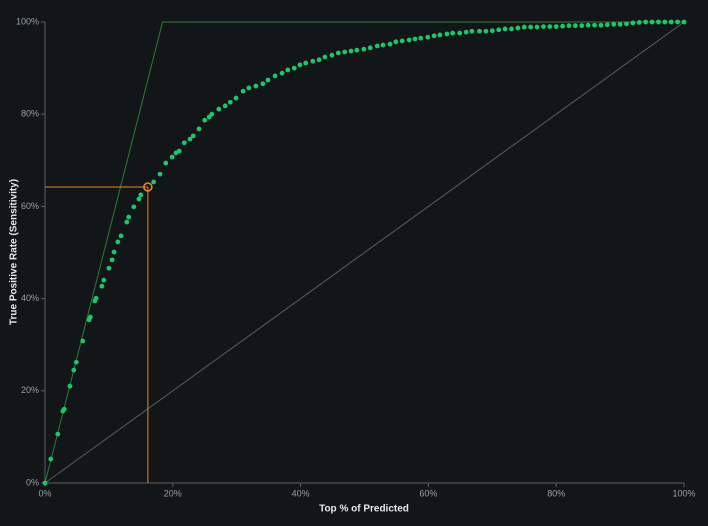 This screenshot has width=708, height=526. What do you see at coordinates (30, 390) in the screenshot?
I see `y-tick-label: 20%` at bounding box center [30, 390].